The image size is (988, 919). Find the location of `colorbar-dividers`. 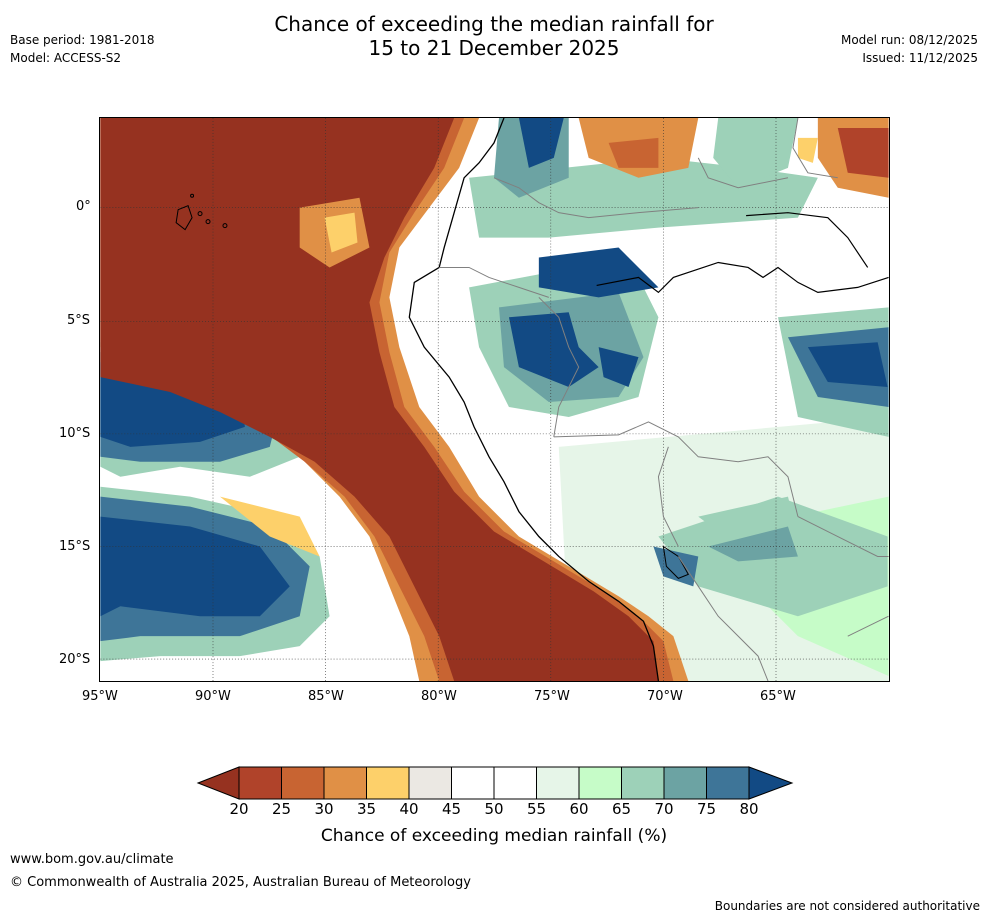

colorbar-dividers is located at coordinates (494, 783).